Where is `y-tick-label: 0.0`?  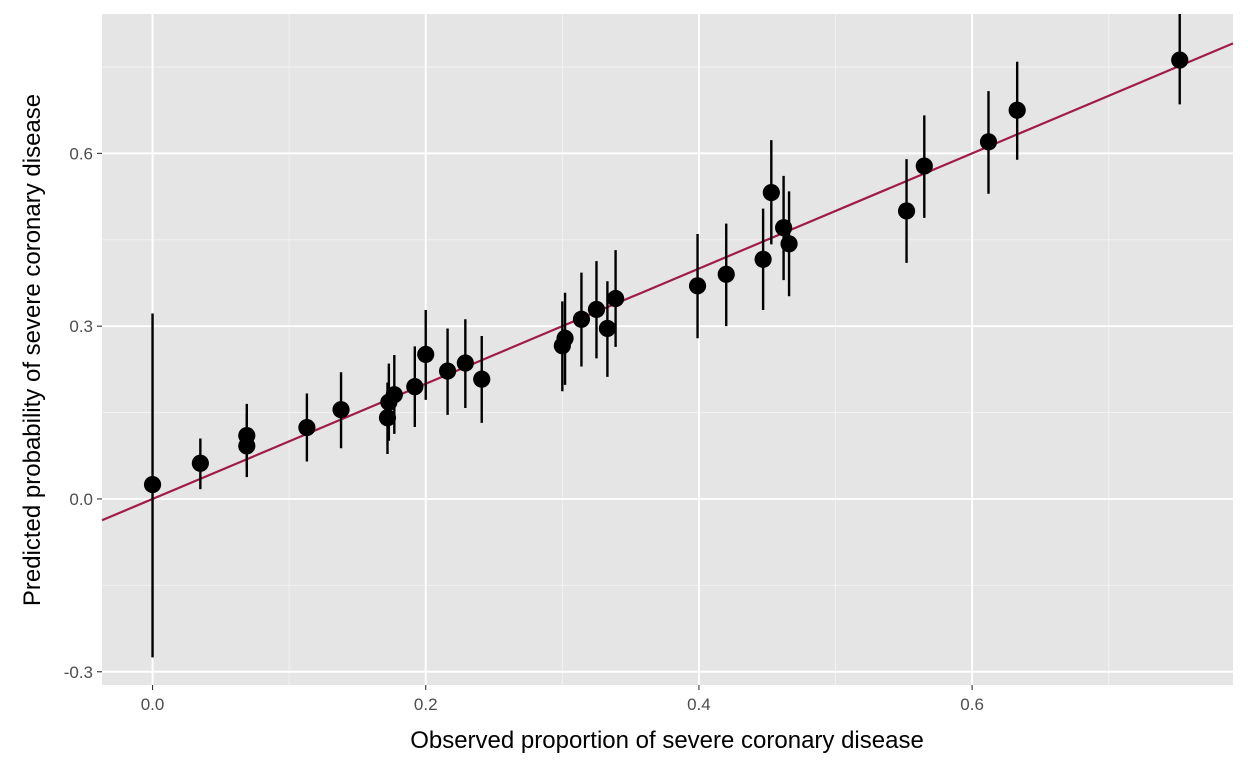 y-tick-label: 0.0 is located at coordinates (81, 499).